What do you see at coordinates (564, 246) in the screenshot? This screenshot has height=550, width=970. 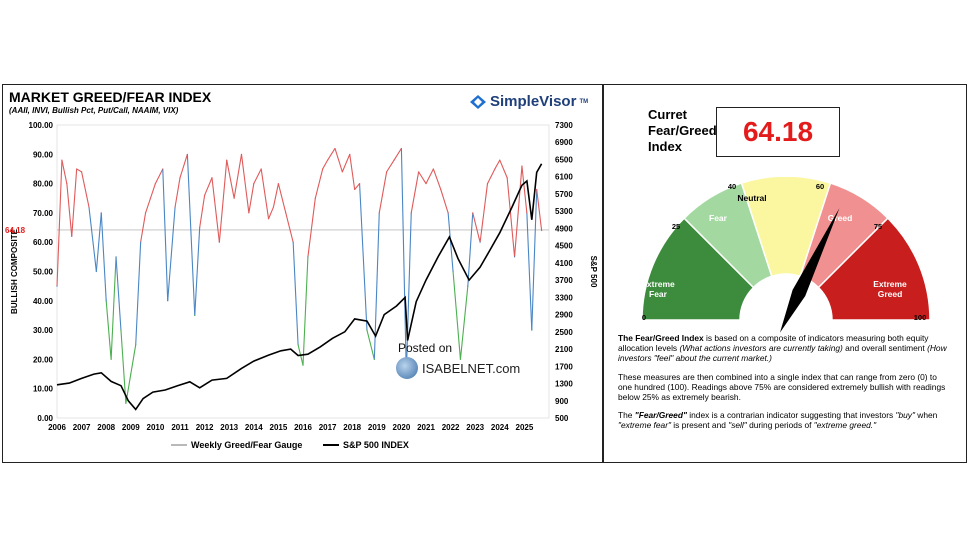 I see `y2-tick-label: 4500` at bounding box center [564, 246].